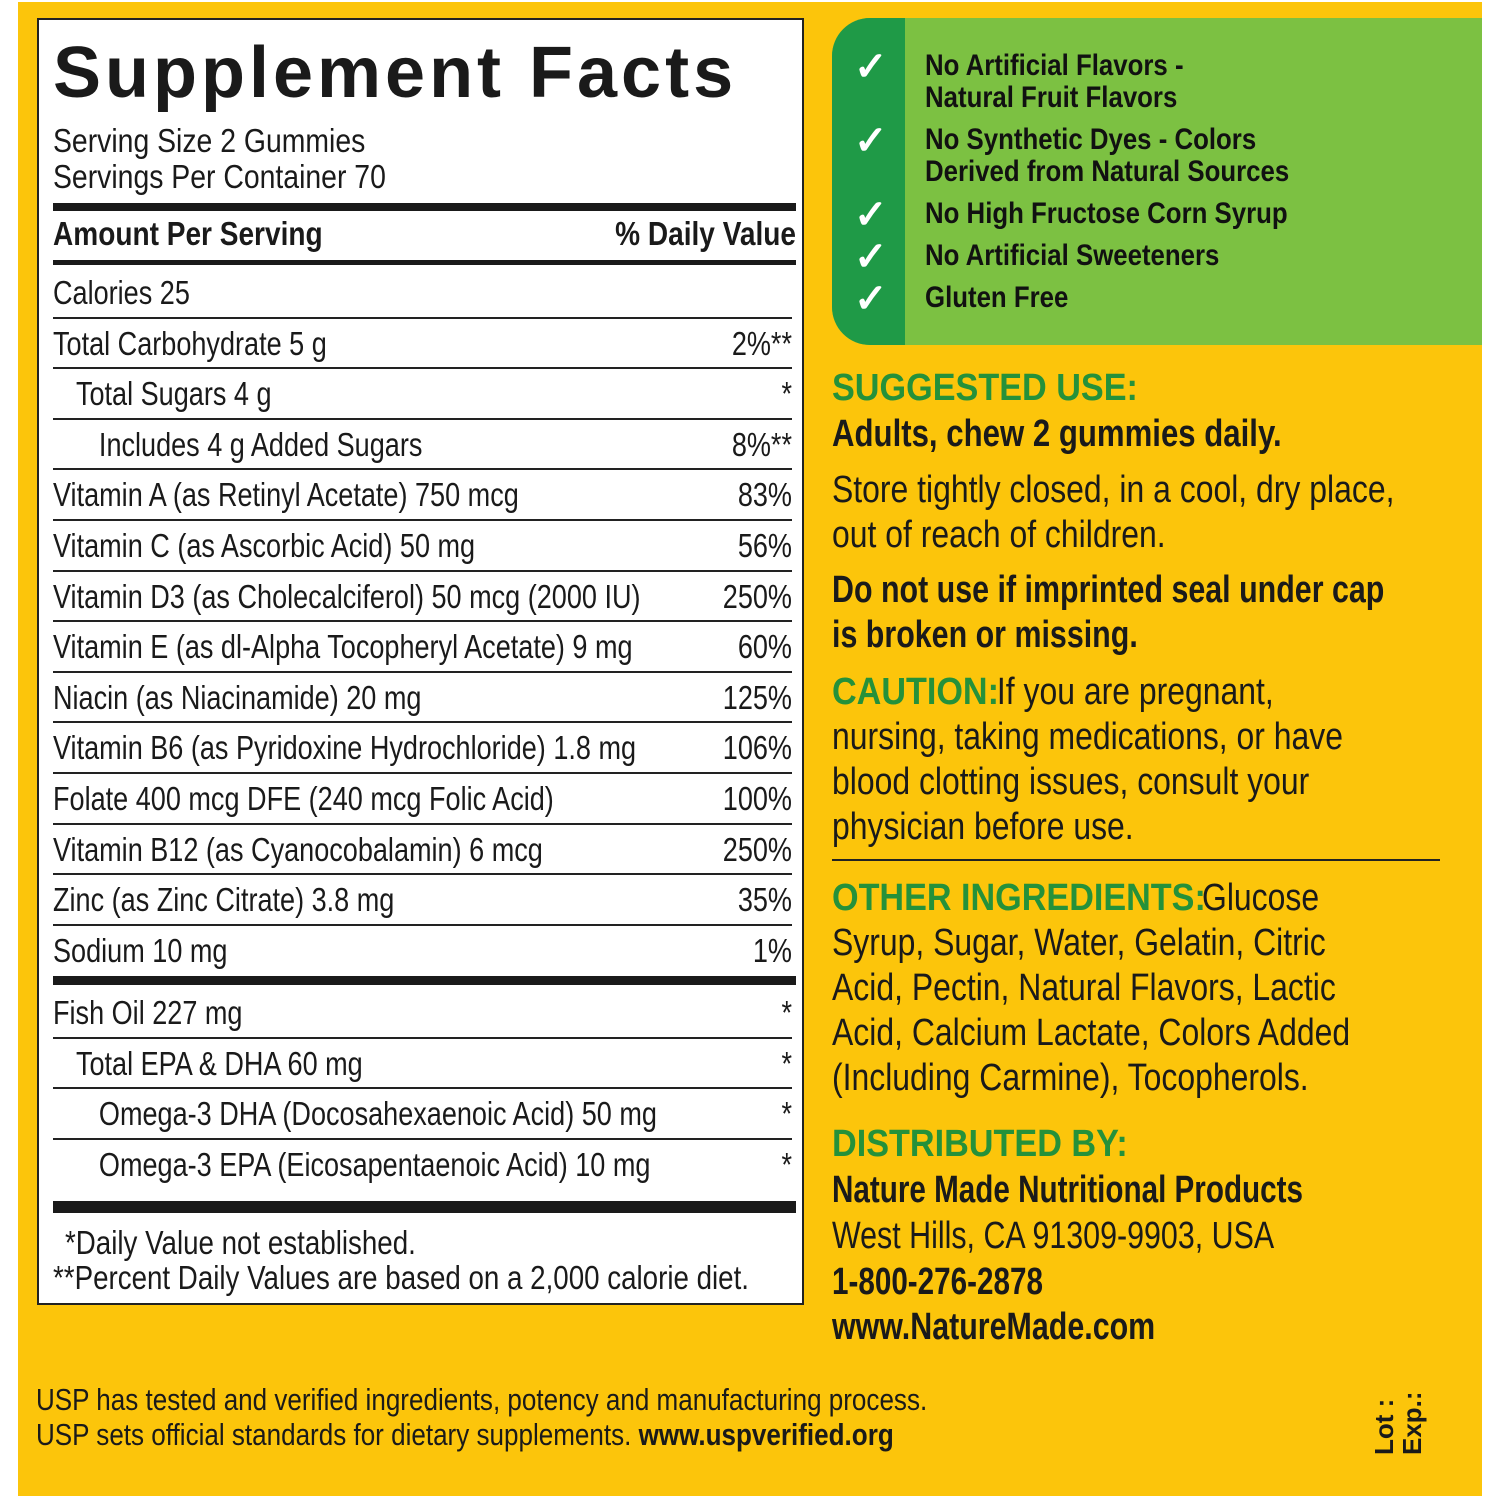 Image resolution: width=1499 pixels, height=1499 pixels. I want to click on daily-value: 56%, so click(764, 545).